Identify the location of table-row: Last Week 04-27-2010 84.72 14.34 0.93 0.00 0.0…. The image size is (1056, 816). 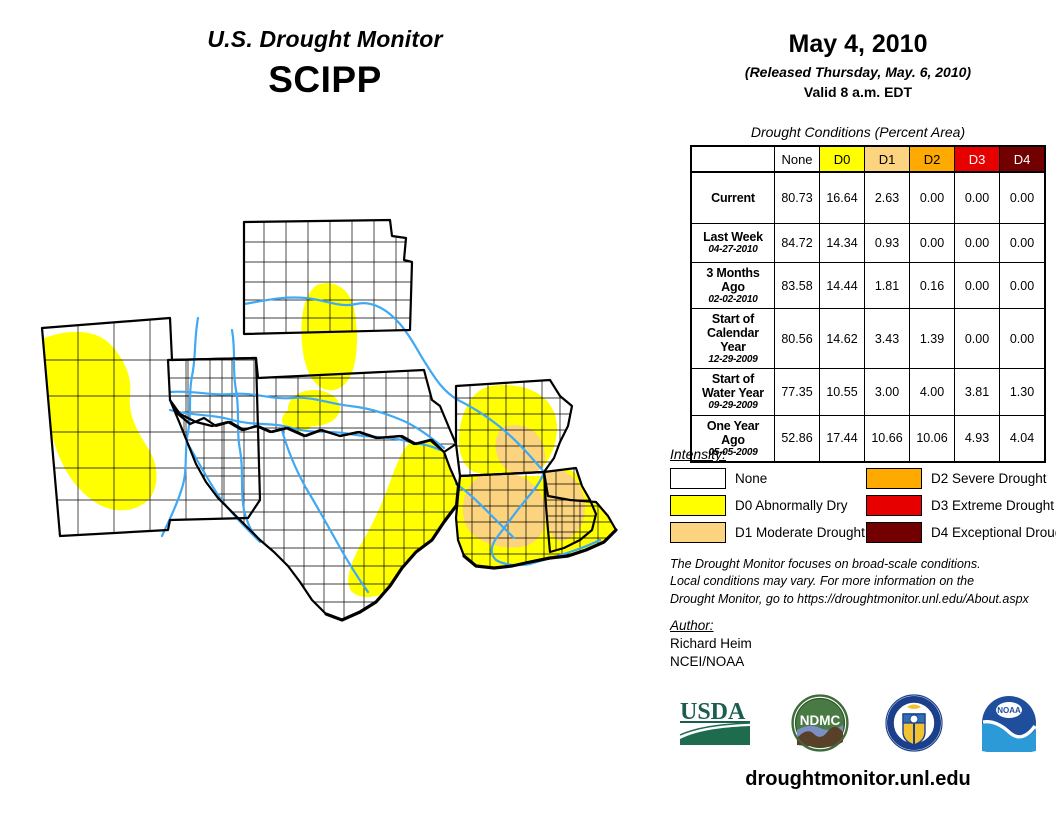
(868, 243).